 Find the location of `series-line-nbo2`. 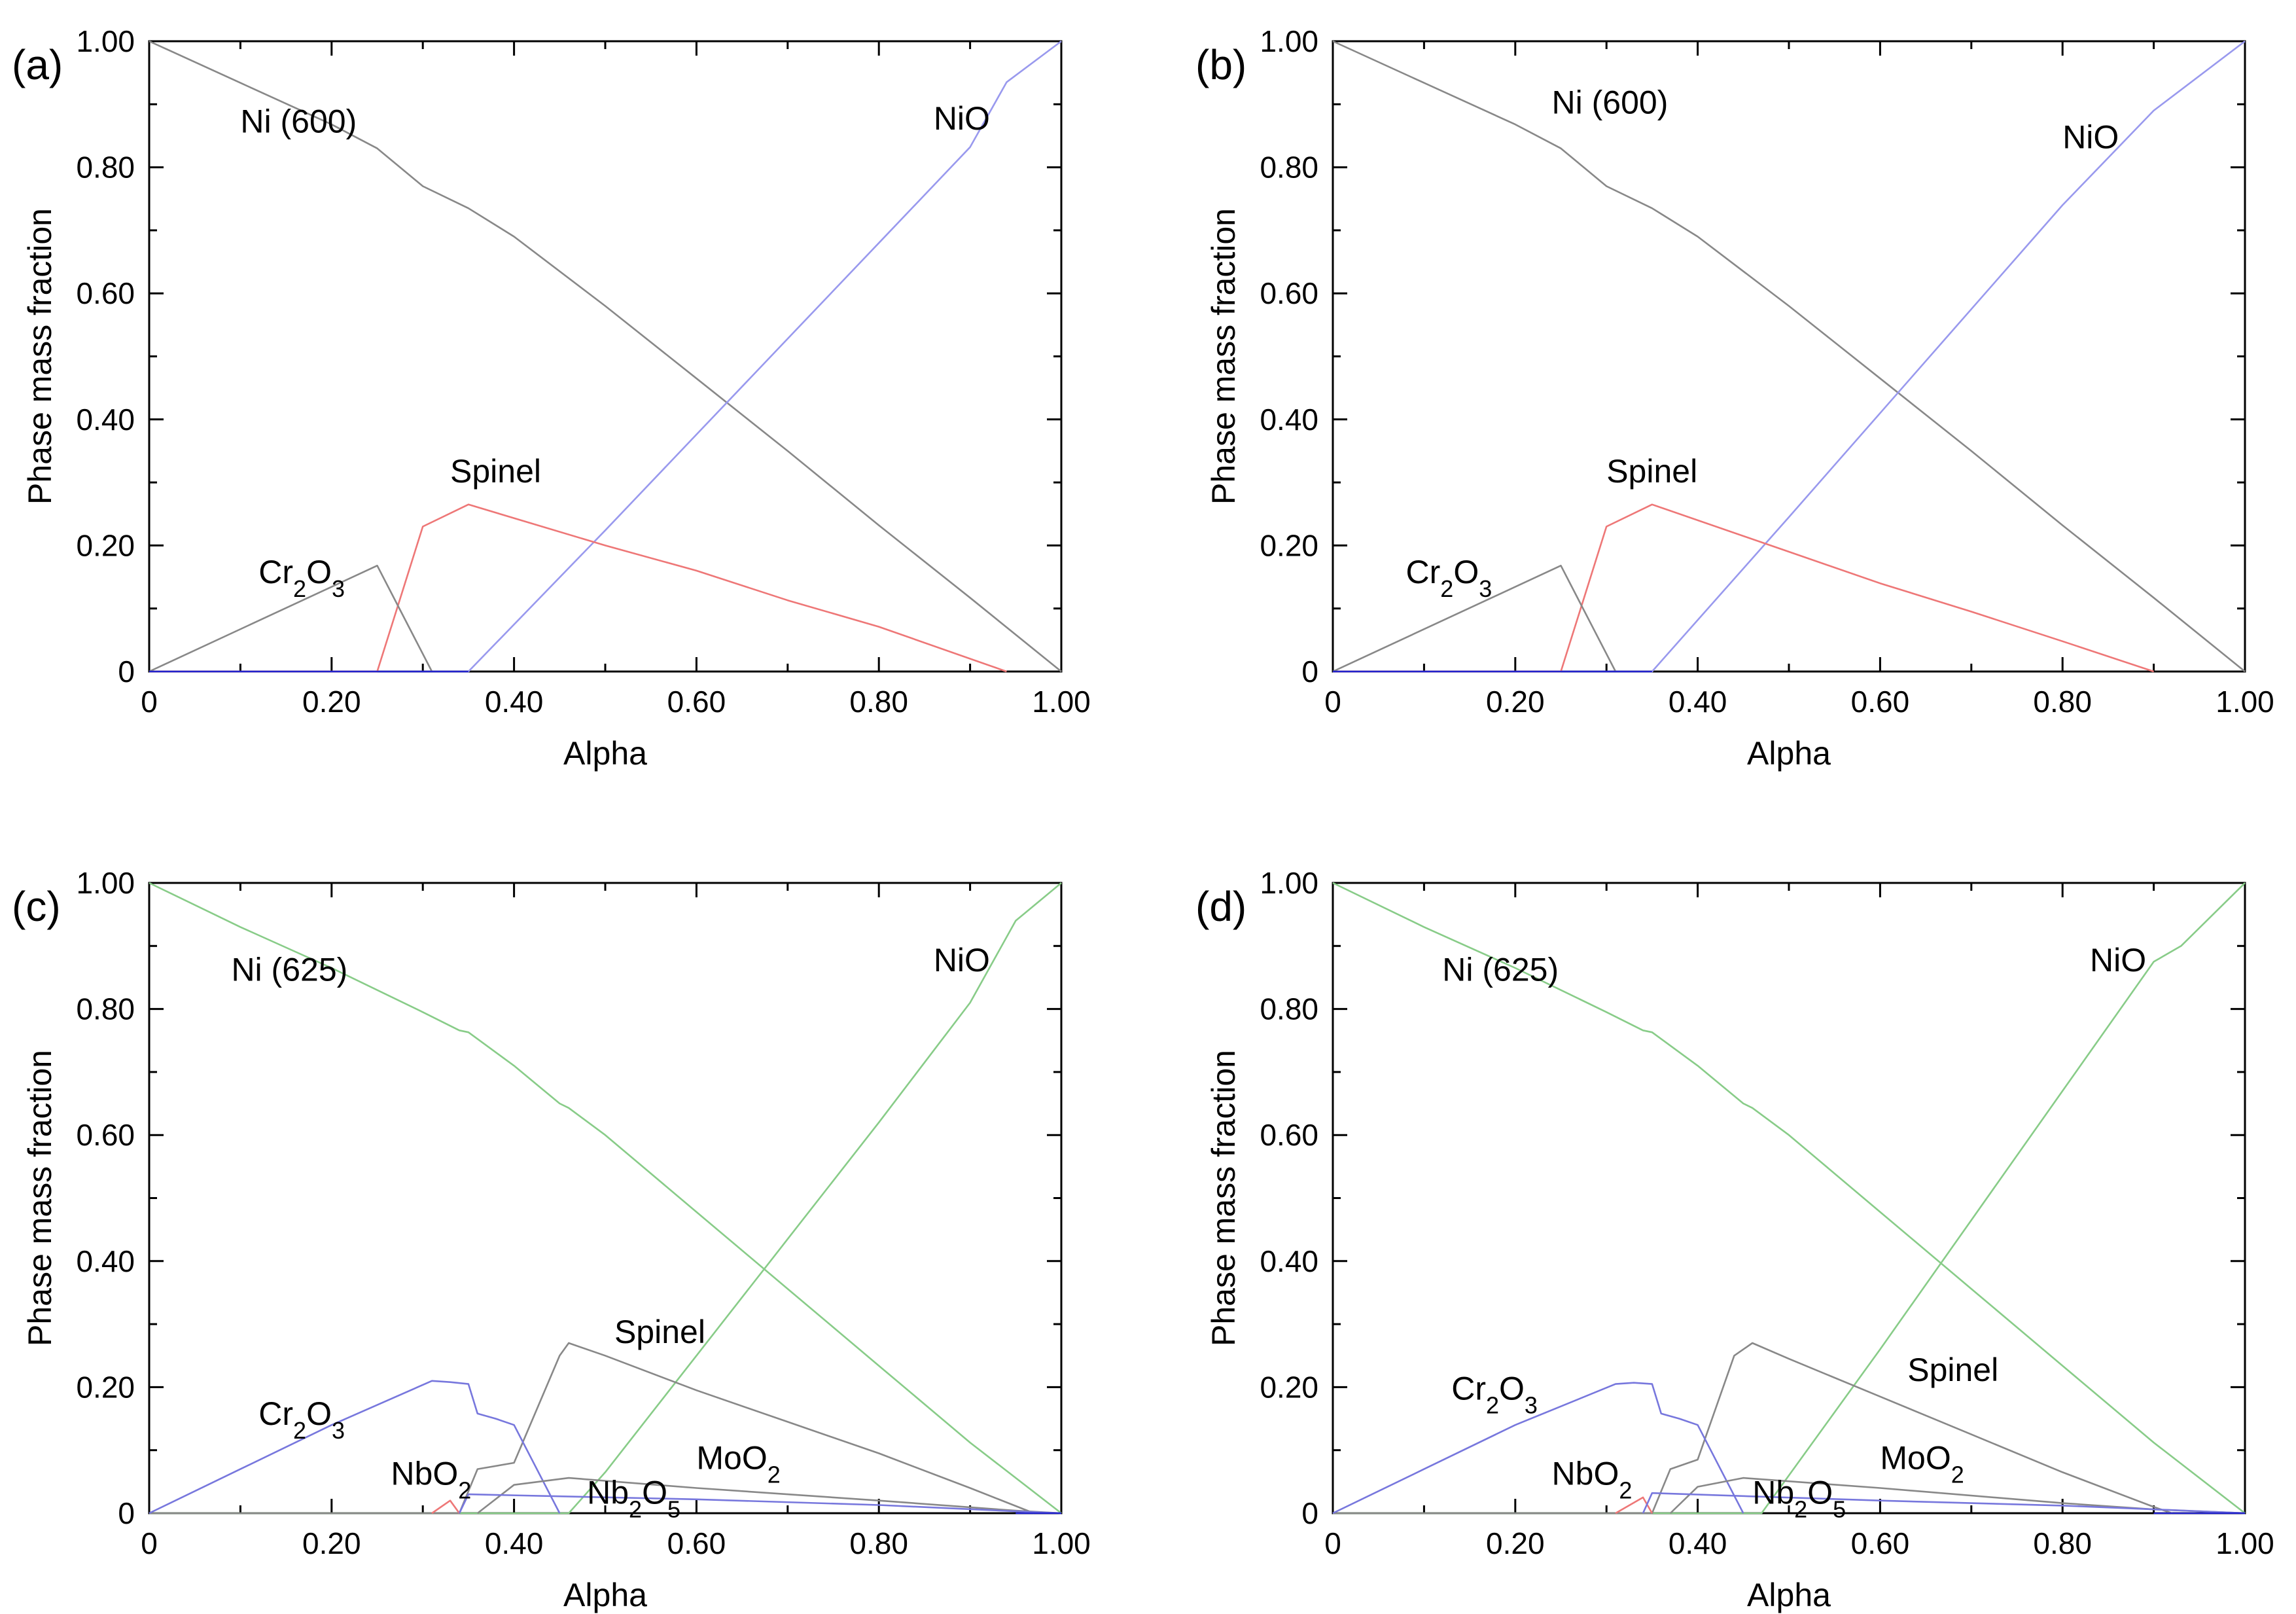

series-line-nbo2 is located at coordinates (1634, 1505).